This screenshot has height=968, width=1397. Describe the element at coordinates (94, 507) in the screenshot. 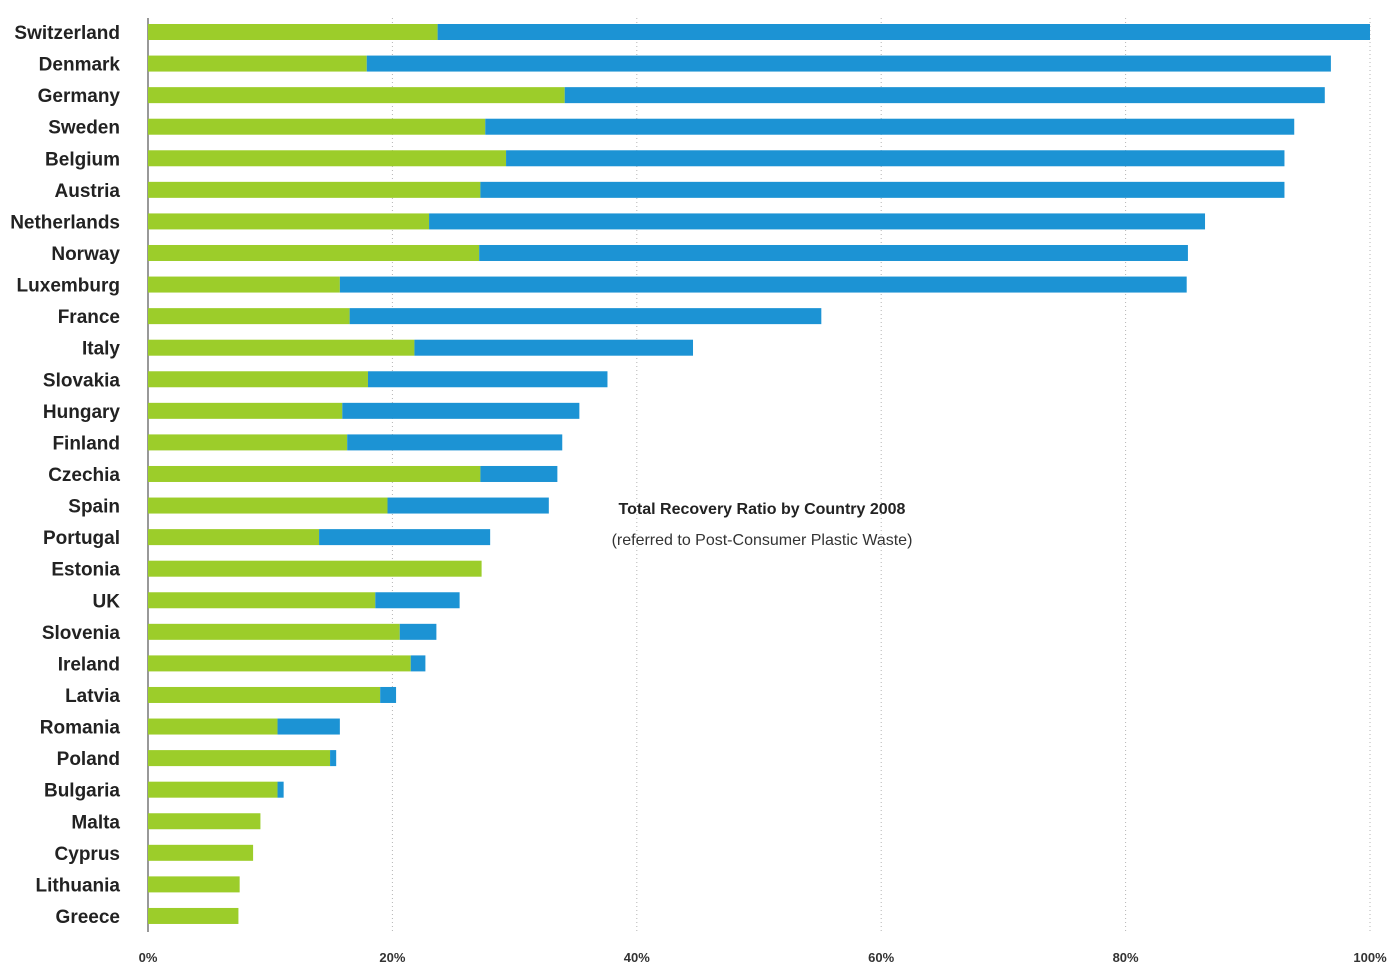

I see `category-label: Spain` at that location.